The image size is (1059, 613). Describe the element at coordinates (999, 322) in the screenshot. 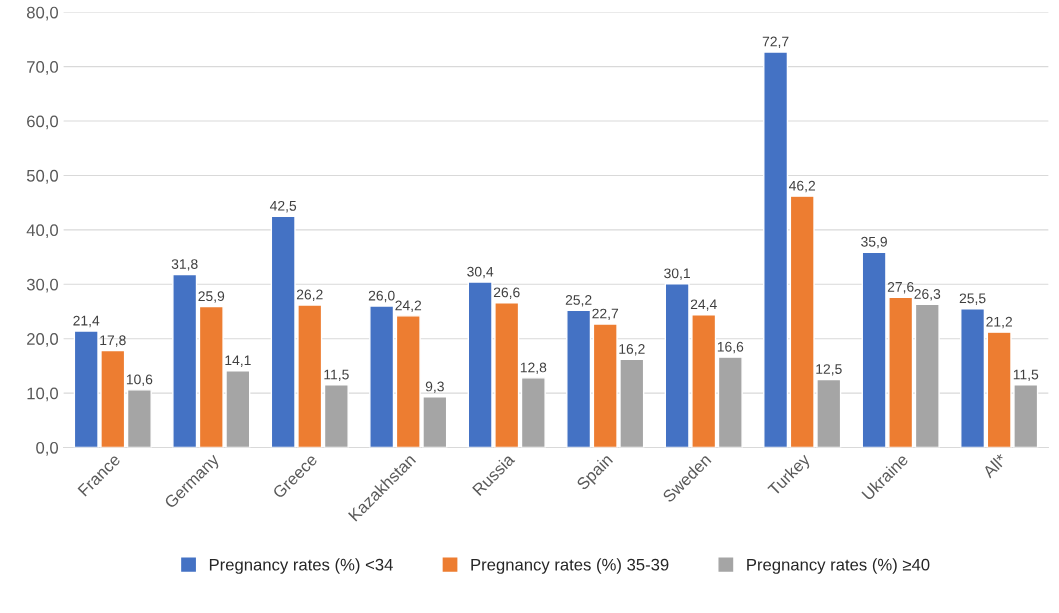

I see `data-label: 21,2` at that location.